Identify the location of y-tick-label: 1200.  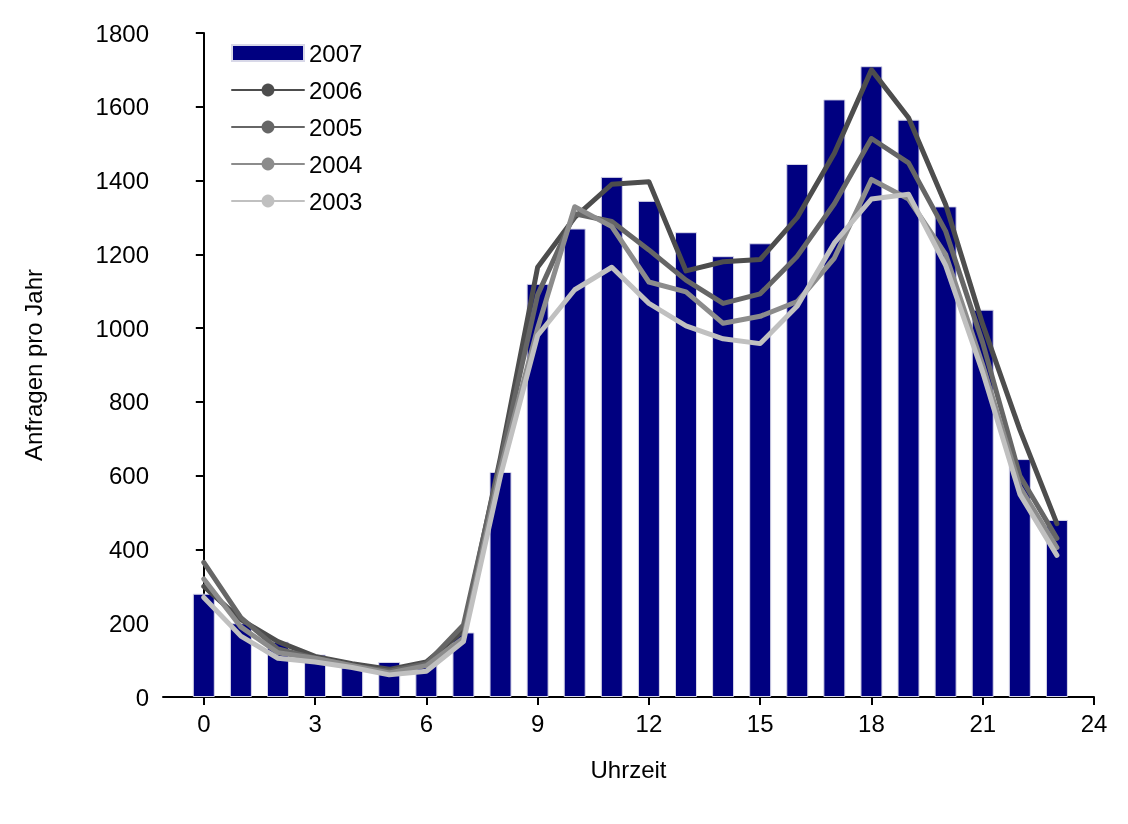
(122, 254).